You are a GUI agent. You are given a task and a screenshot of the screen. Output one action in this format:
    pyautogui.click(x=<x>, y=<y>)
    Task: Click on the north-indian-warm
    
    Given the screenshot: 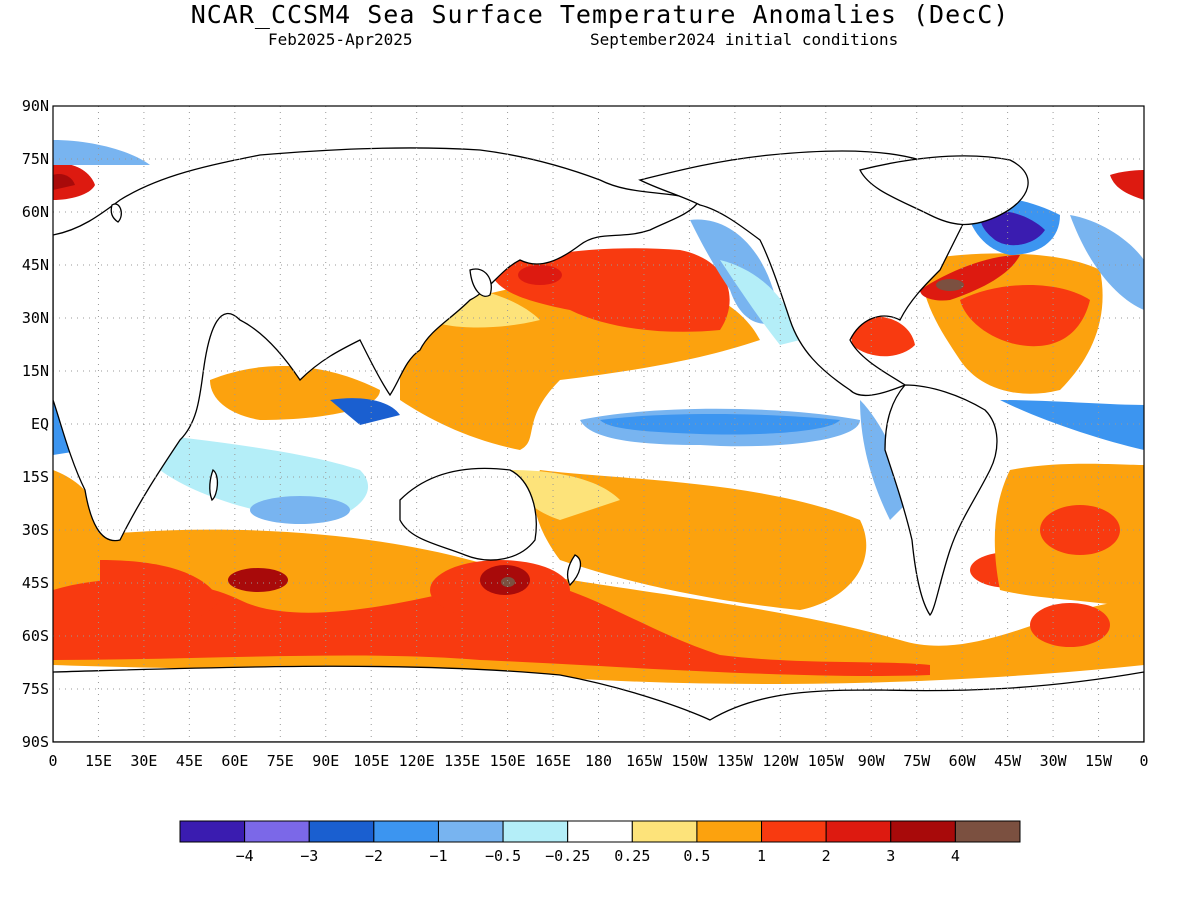 What is the action you would take?
    pyautogui.click(x=295, y=393)
    